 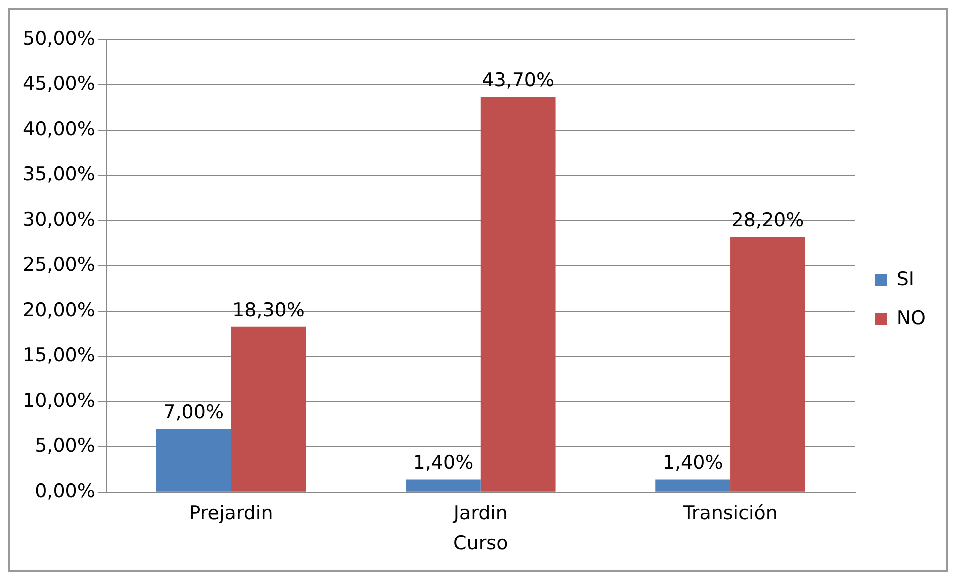 What do you see at coordinates (59, 355) in the screenshot?
I see `y-tick-label: 15,00%` at bounding box center [59, 355].